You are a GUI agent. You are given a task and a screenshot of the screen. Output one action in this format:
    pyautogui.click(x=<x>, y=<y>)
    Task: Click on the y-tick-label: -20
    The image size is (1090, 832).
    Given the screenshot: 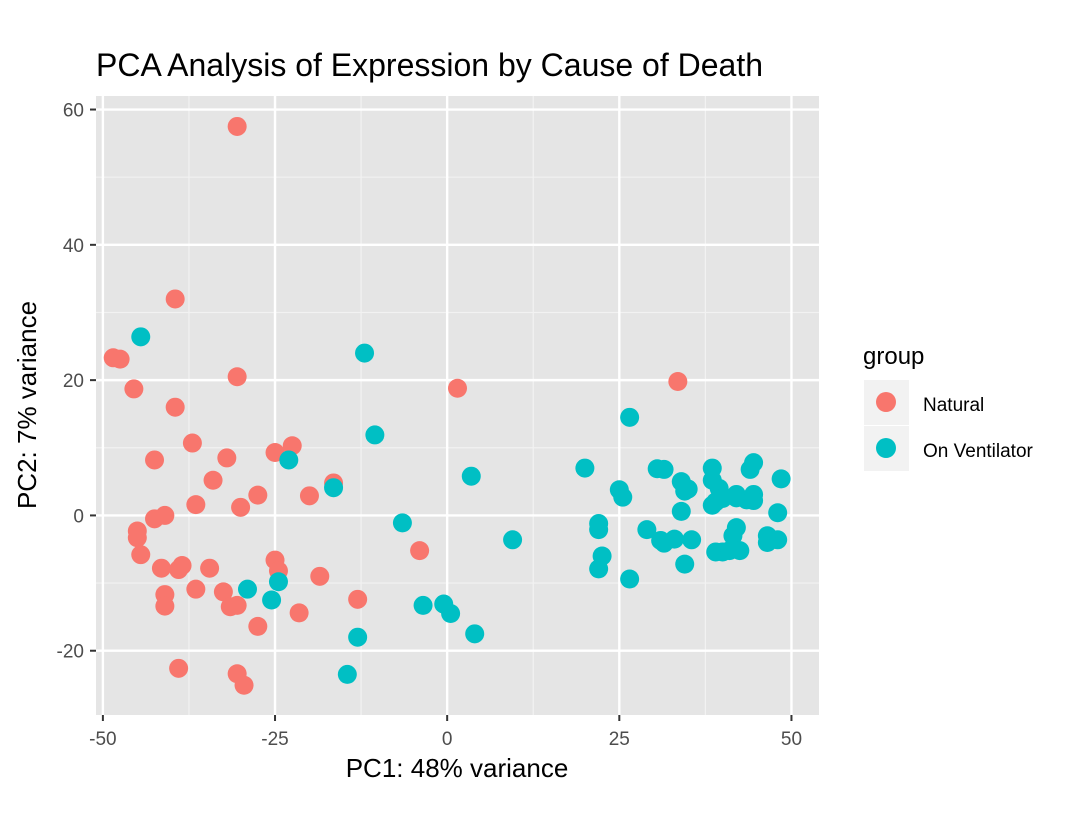 What is the action you would take?
    pyautogui.click(x=70, y=652)
    